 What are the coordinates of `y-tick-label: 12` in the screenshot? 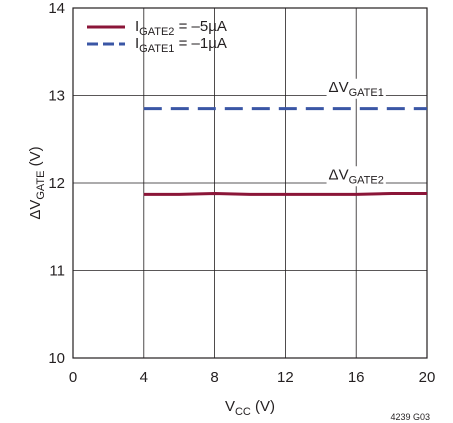 It's located at (56, 183).